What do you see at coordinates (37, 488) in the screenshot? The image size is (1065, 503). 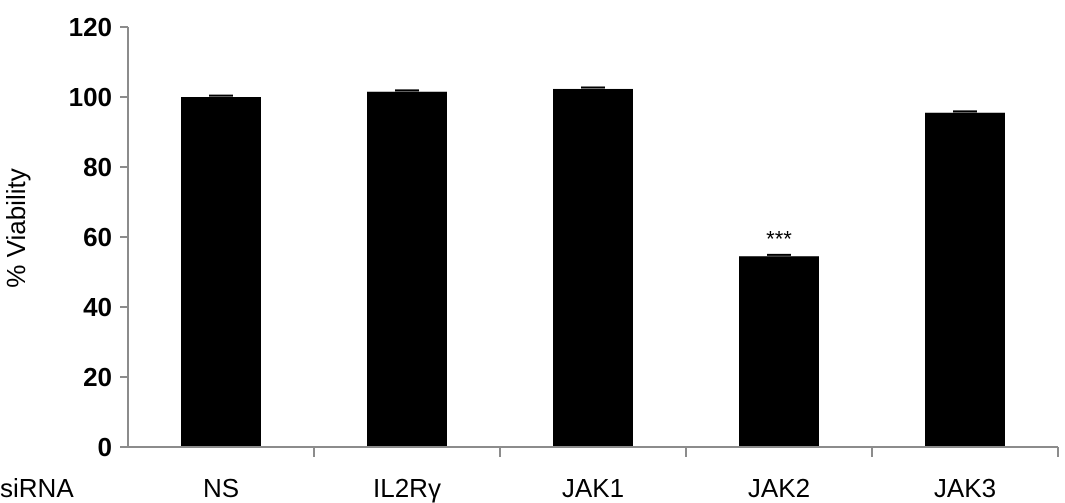 I see `x-axis-label: siRNA` at bounding box center [37, 488].